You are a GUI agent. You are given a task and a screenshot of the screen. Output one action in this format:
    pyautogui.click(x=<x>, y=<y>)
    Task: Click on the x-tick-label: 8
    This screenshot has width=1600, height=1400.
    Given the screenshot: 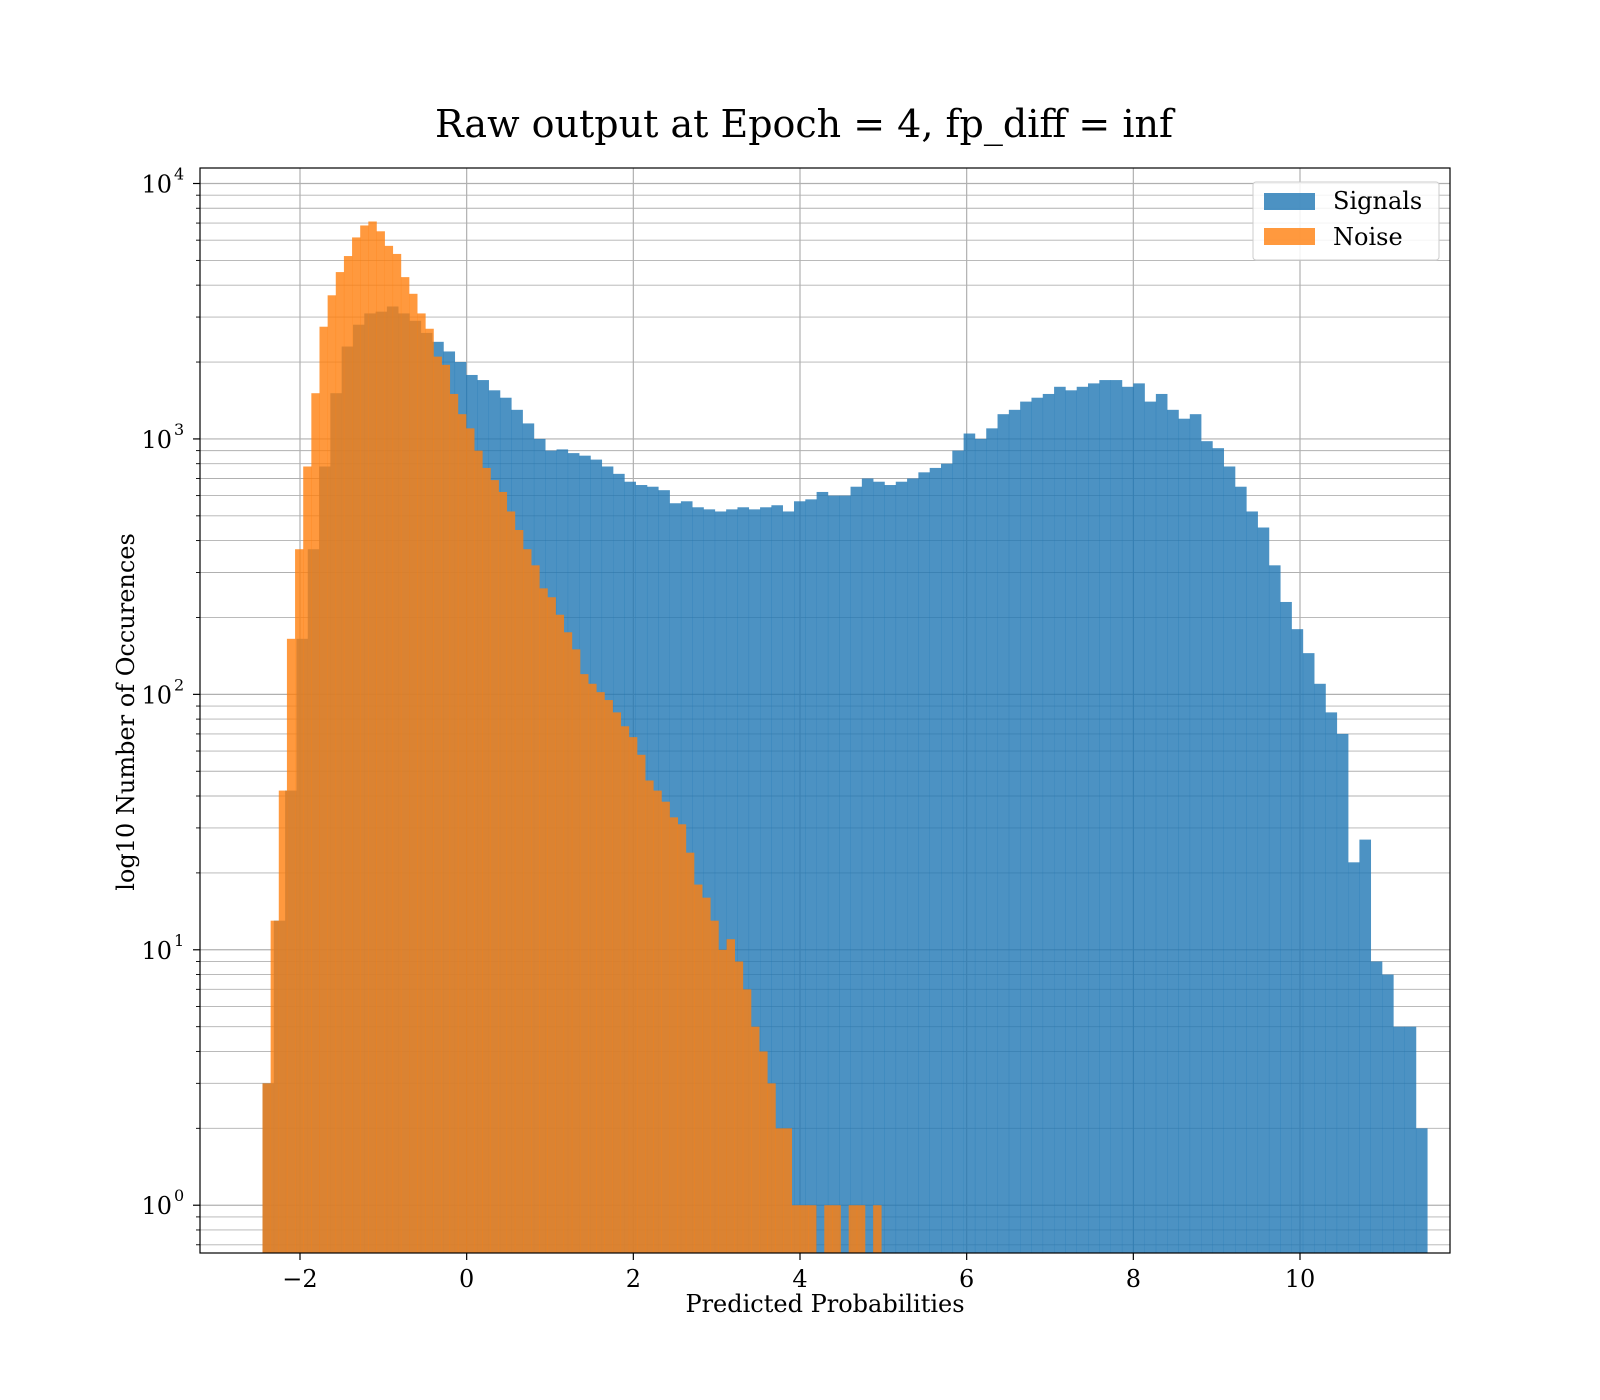 What is the action you would take?
    pyautogui.click(x=1133, y=1279)
    